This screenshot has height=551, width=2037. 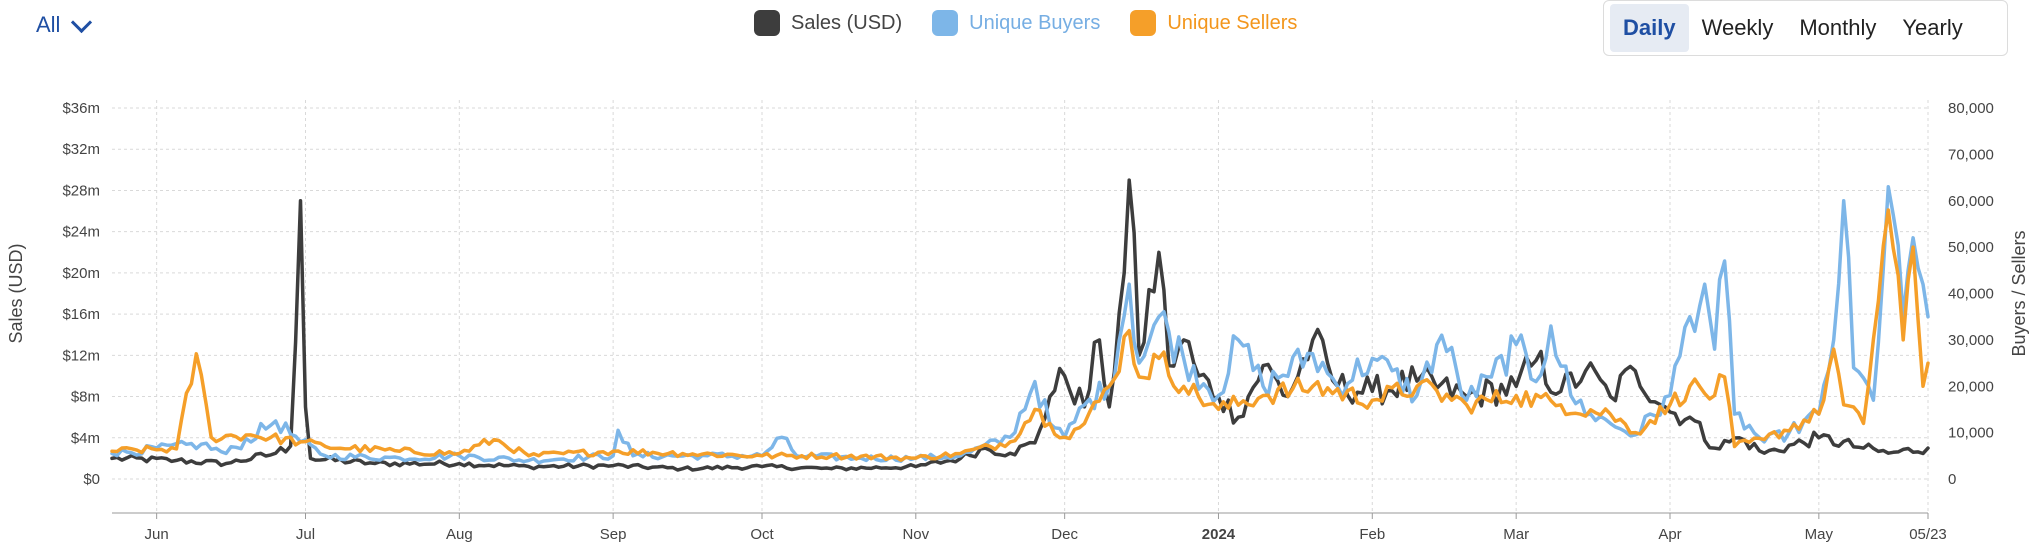 What do you see at coordinates (1971, 433) in the screenshot?
I see `y-right-tick-label: 10,000` at bounding box center [1971, 433].